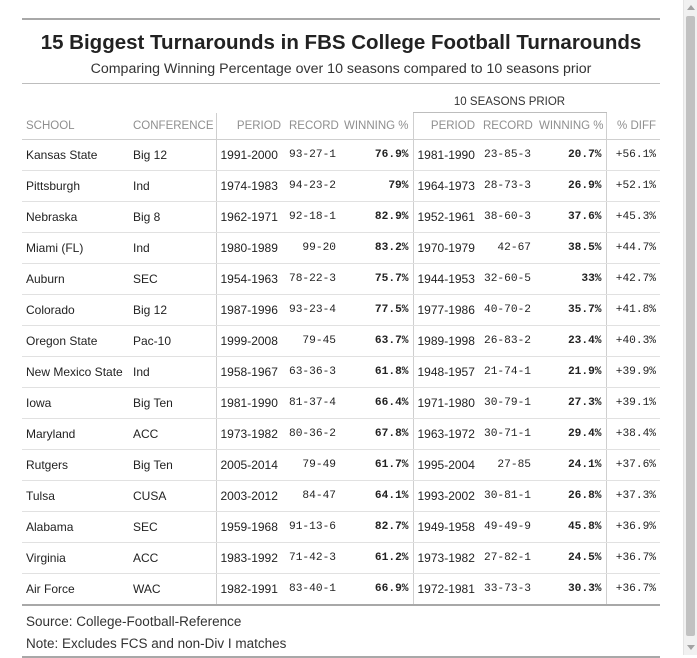  I want to click on cell-school: Tulsa, so click(75, 496).